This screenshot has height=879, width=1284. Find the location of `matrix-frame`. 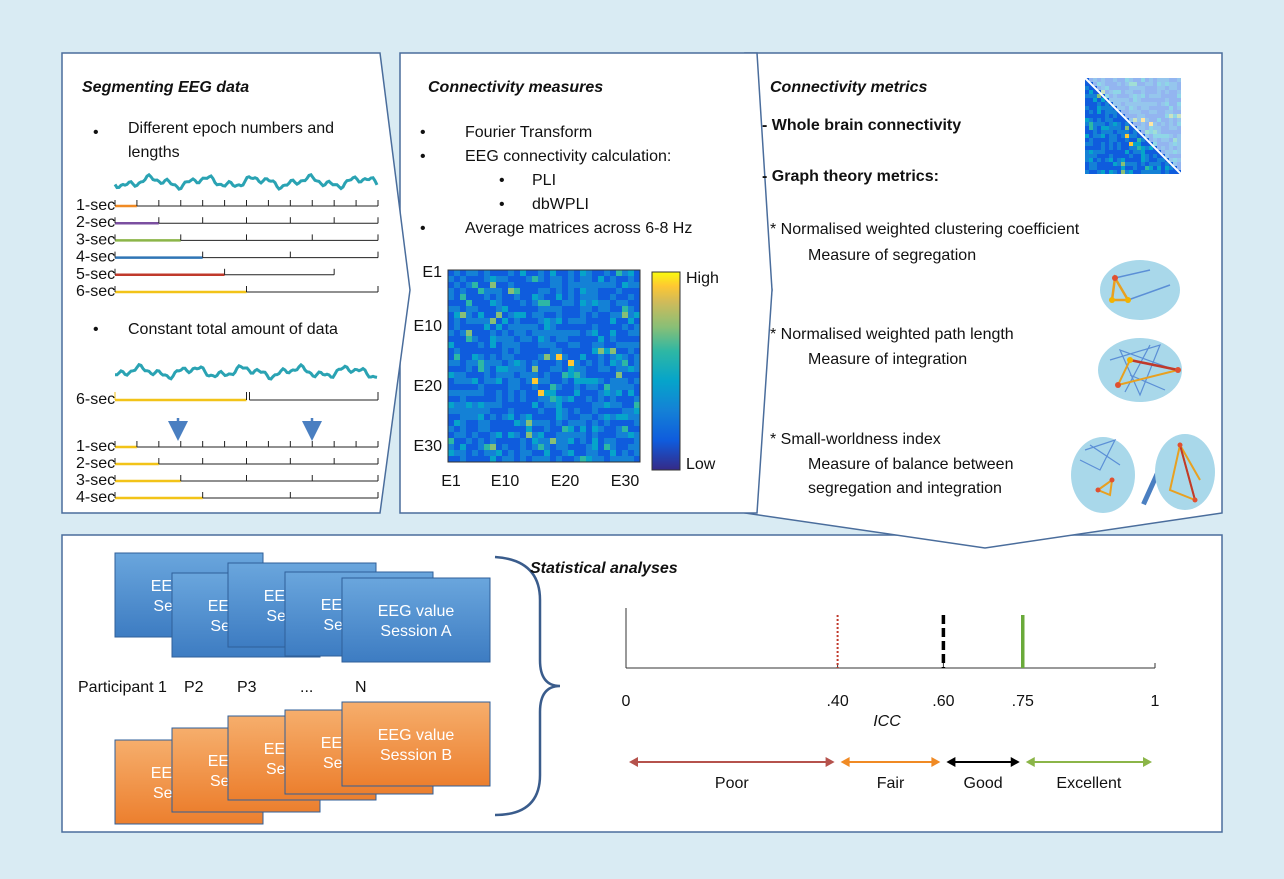

matrix-frame is located at coordinates (544, 366).